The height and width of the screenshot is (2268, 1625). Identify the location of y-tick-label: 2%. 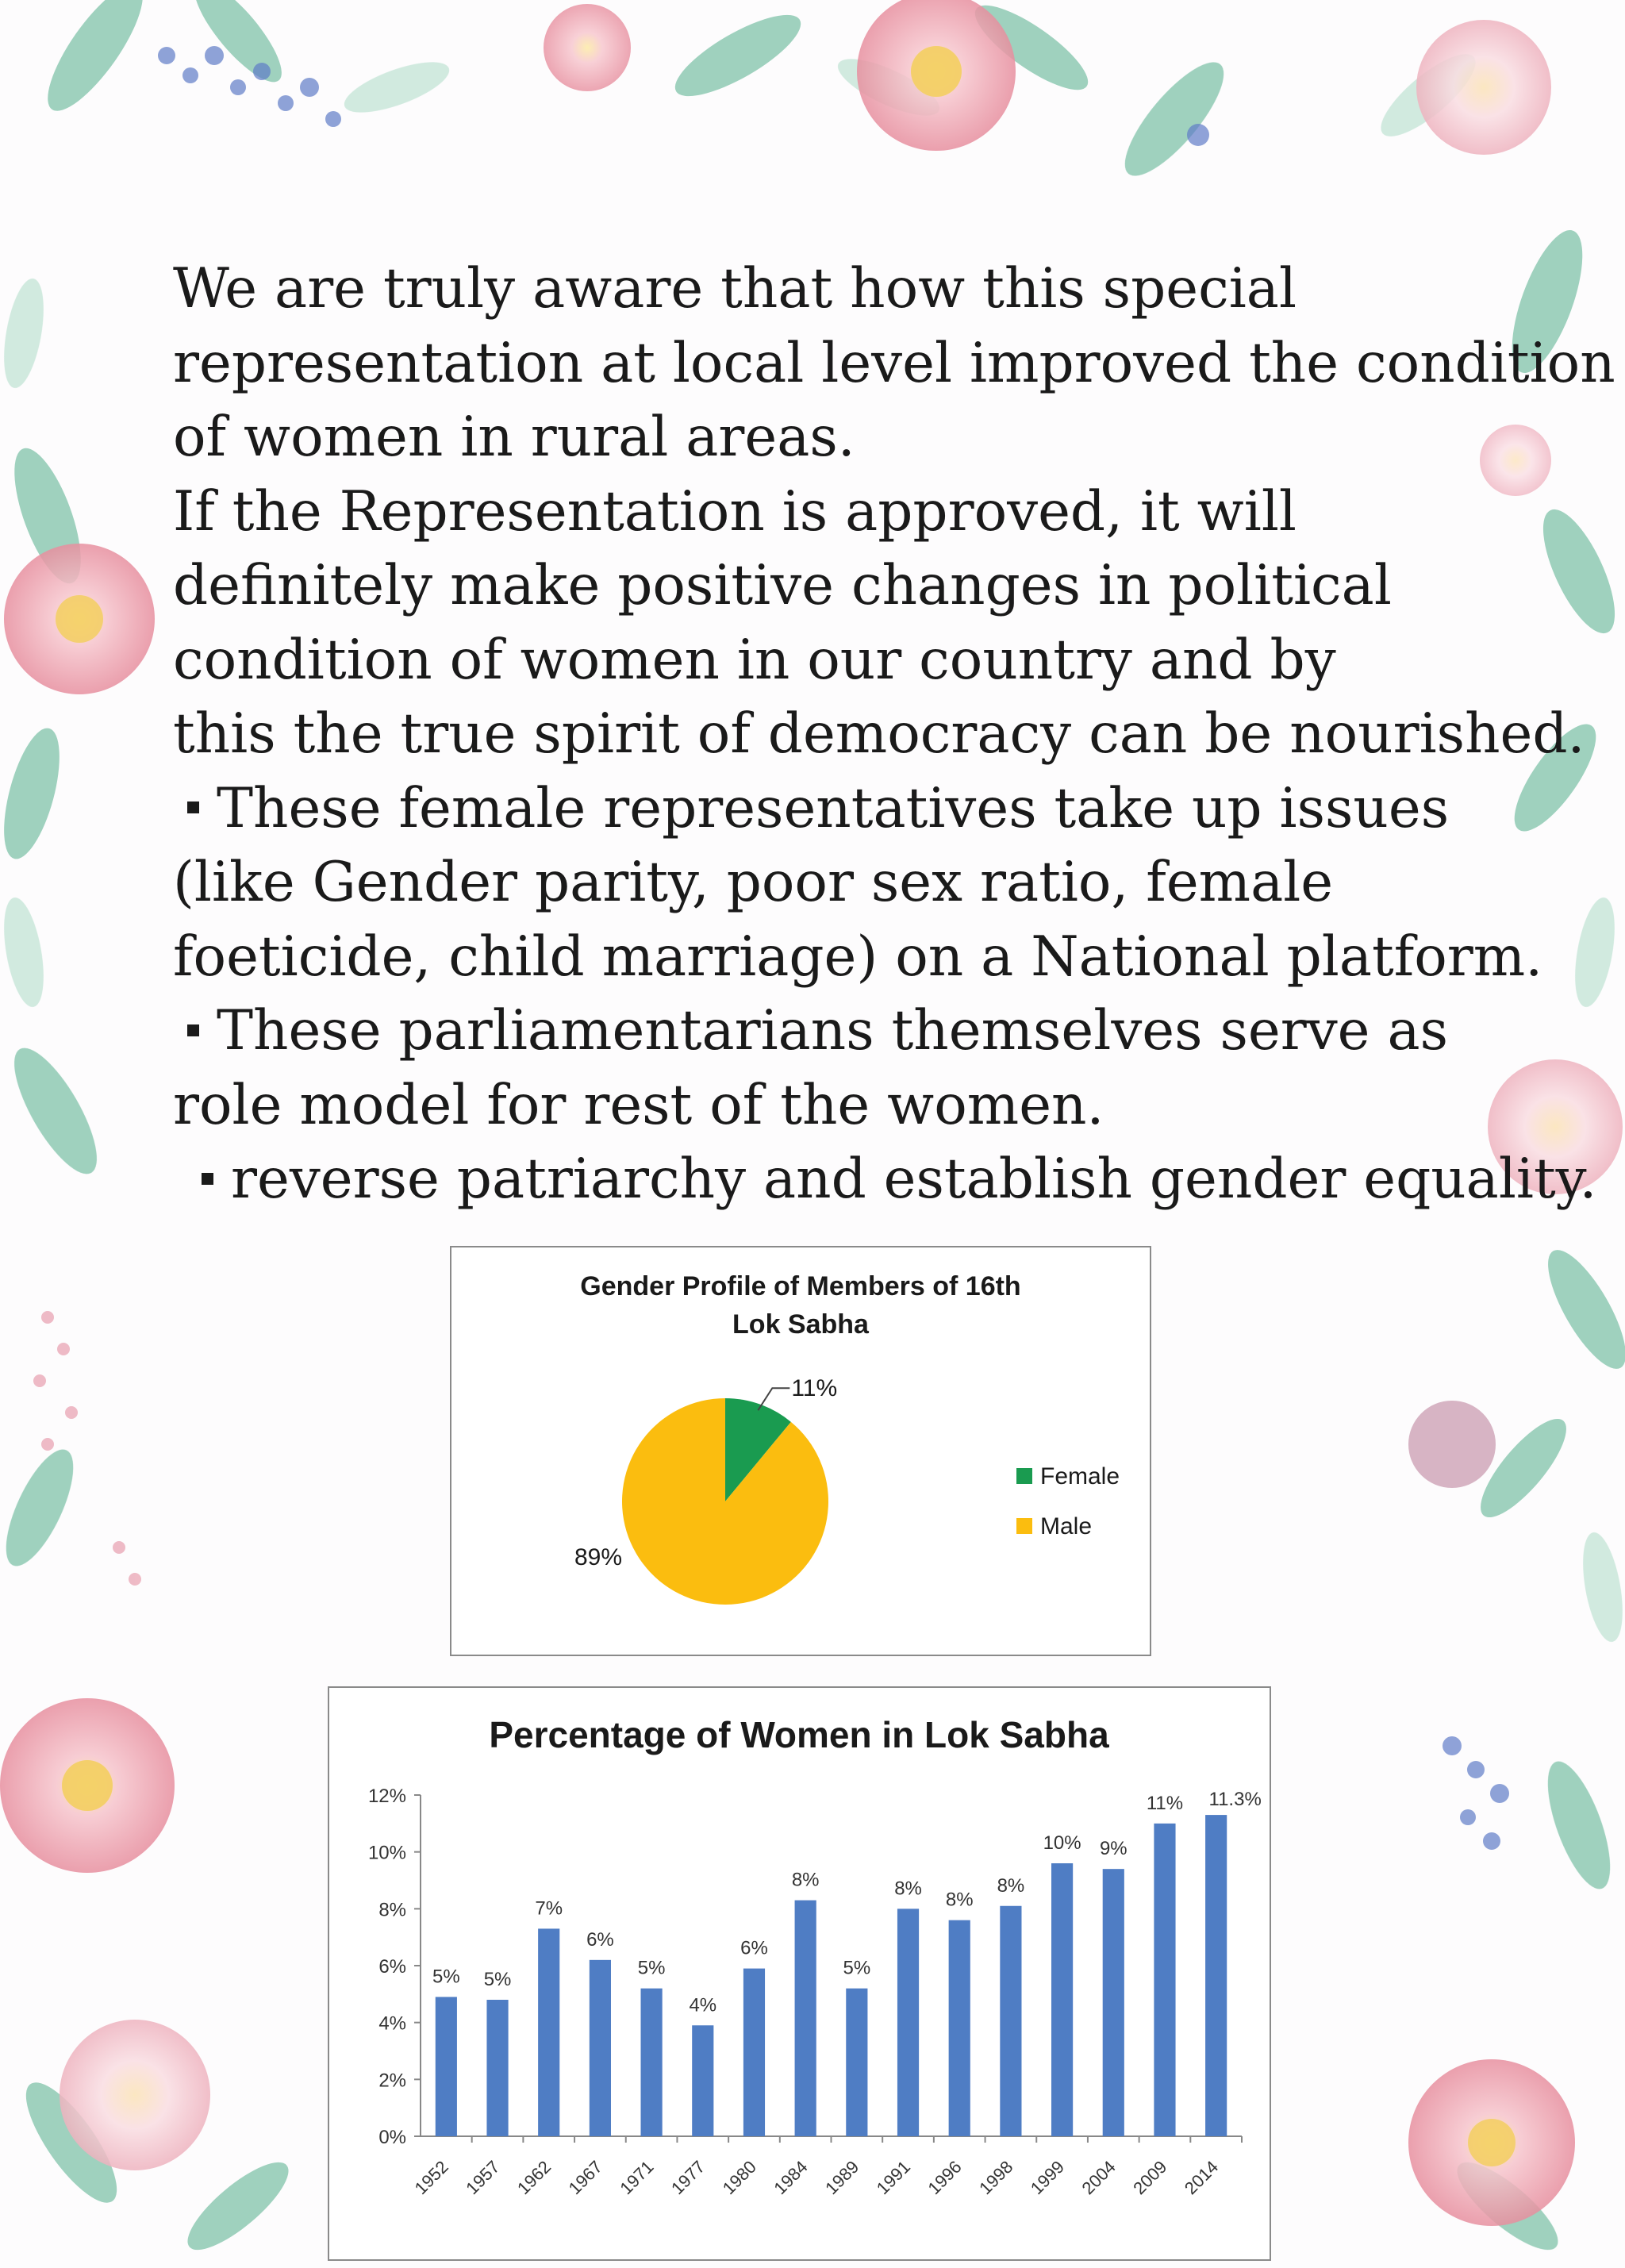
(392, 2080).